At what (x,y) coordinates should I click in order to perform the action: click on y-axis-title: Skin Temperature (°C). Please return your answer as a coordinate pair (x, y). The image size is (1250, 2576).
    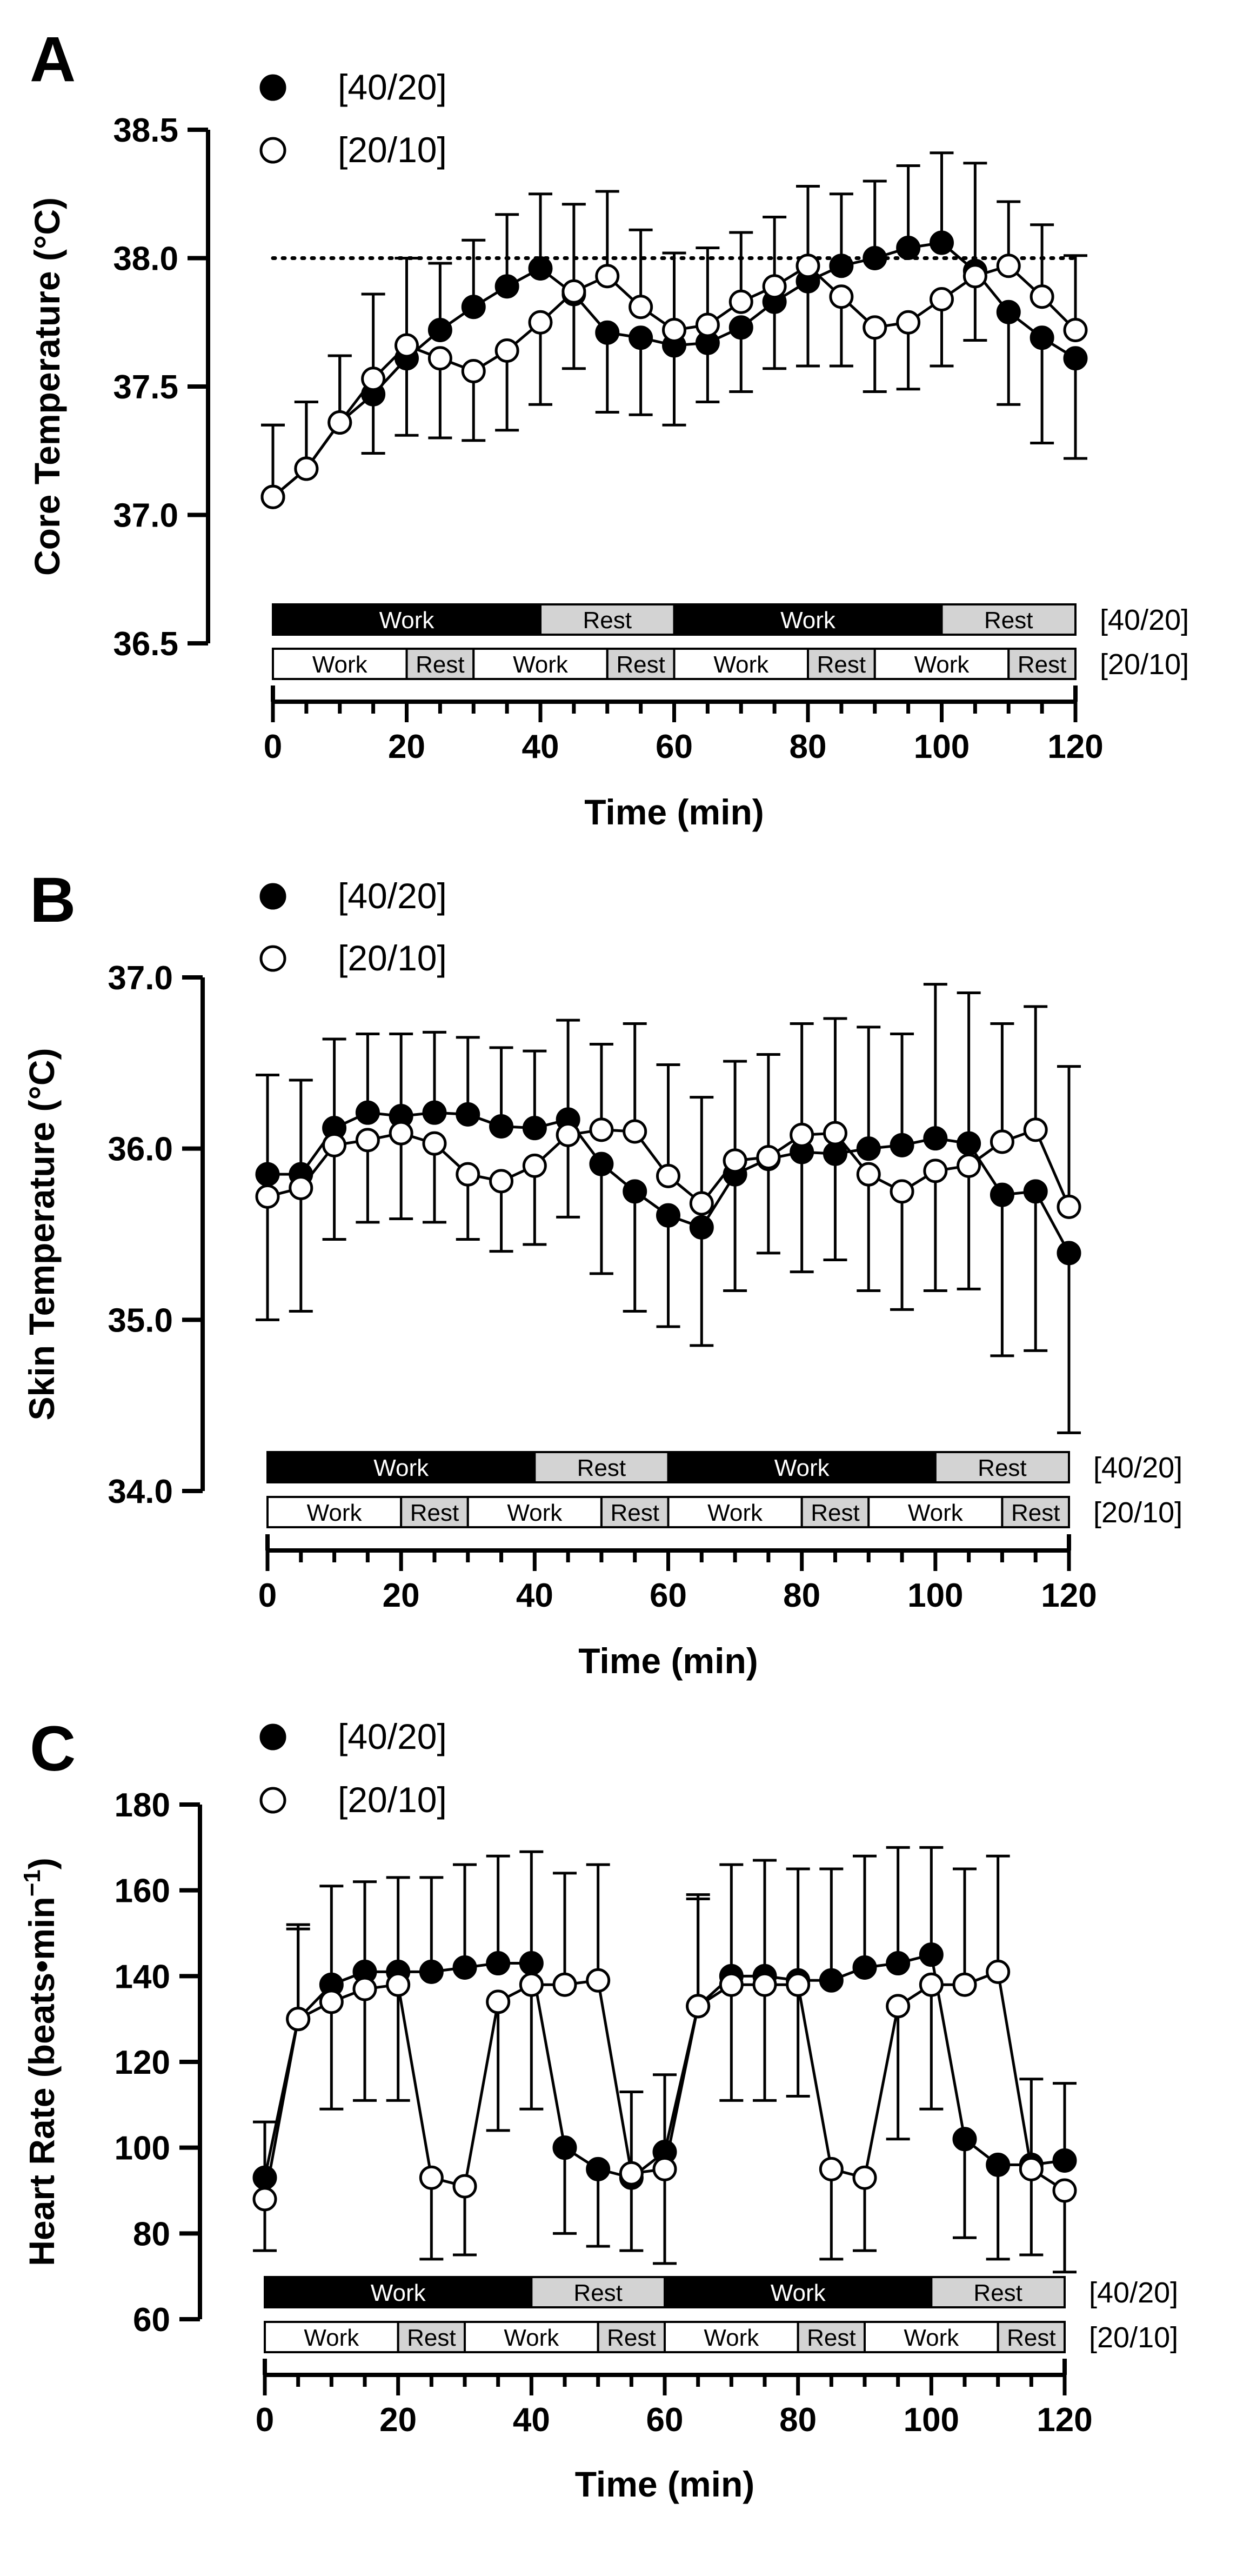
    Looking at the image, I should click on (42, 1234).